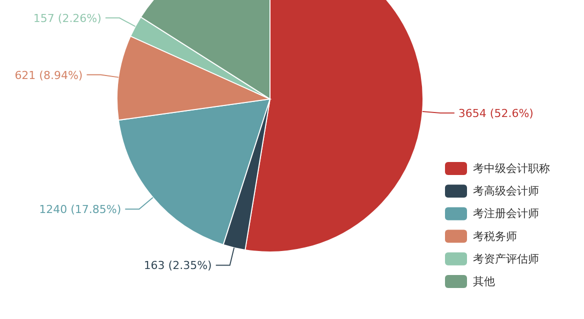 The image size is (584, 319). What do you see at coordinates (506, 191) in the screenshot?
I see `legend-label: 考高级会计师` at bounding box center [506, 191].